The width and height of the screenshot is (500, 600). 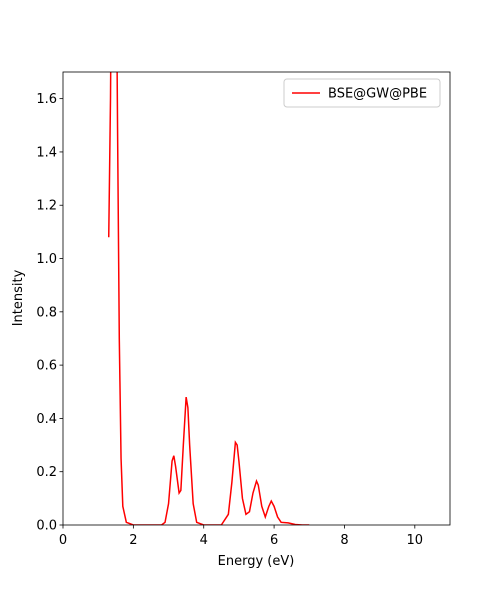 I want to click on x-tick-label: 10, so click(x=415, y=540).